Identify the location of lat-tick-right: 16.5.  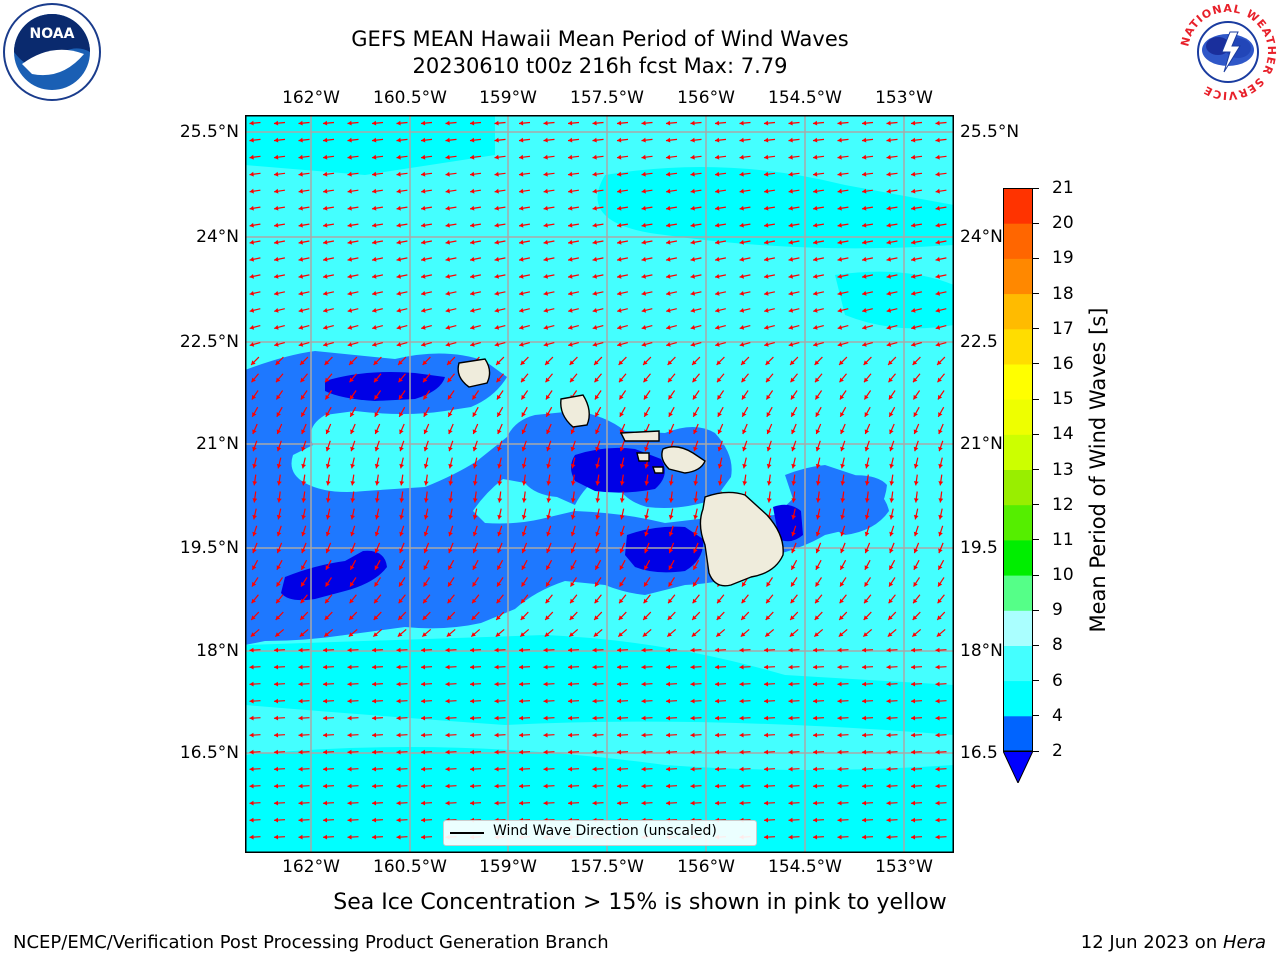
(979, 753).